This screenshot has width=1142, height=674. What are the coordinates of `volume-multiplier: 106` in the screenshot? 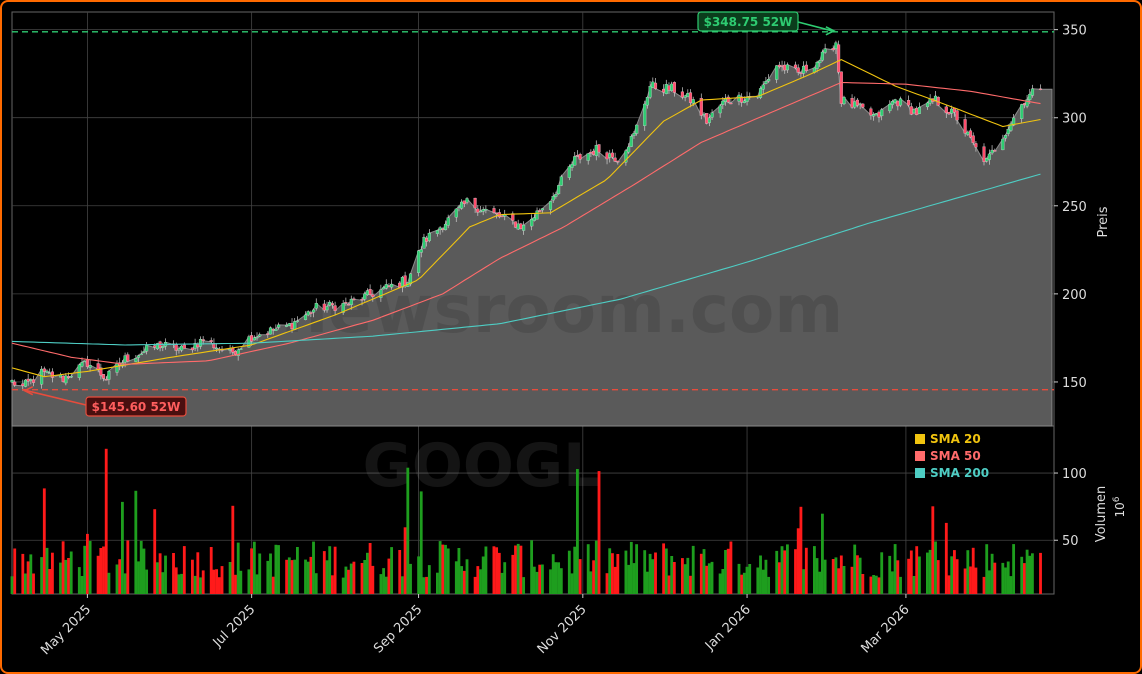 It's located at (1119, 506).